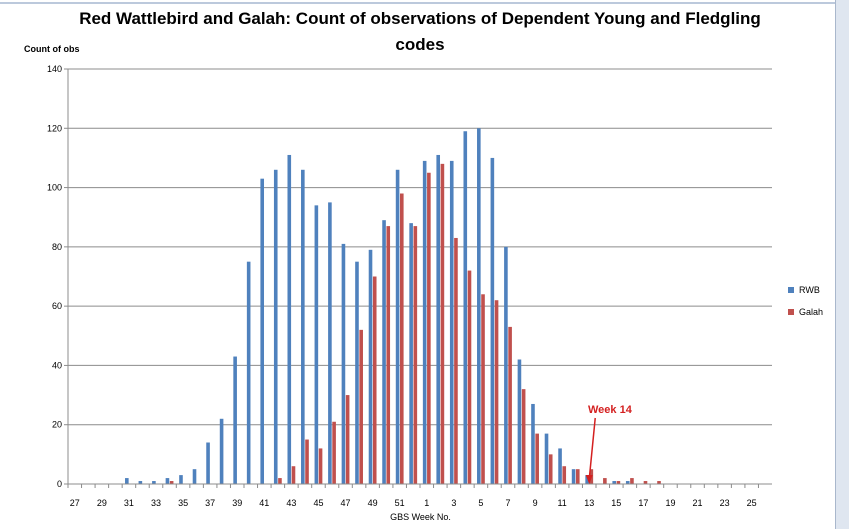 Image resolution: width=849 pixels, height=529 pixels. I want to click on x-tick-label: 23, so click(725, 503).